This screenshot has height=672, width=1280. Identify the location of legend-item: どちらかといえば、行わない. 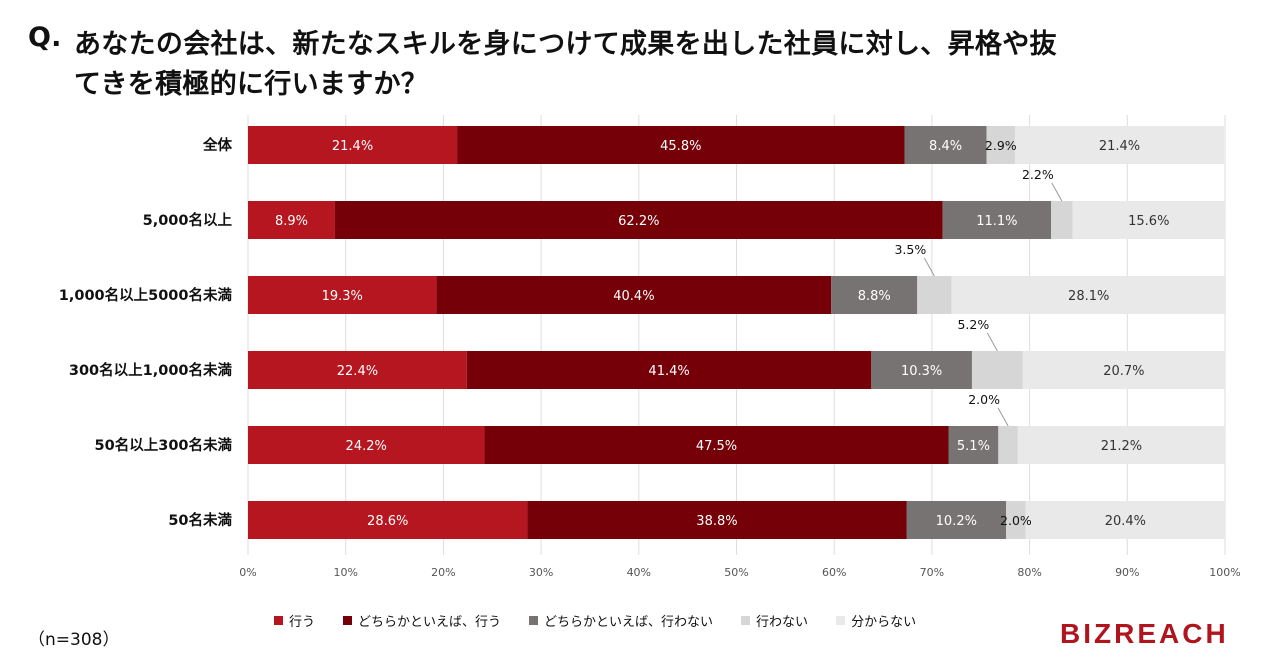
(621, 620).